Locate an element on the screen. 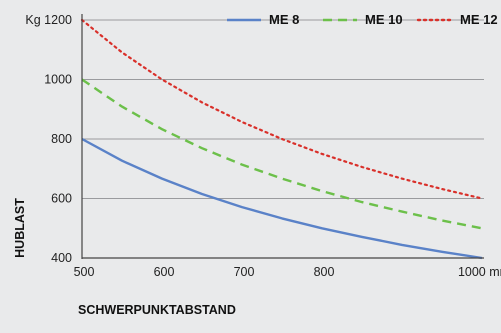 The width and height of the screenshot is (501, 333). x-tick-label: 500 is located at coordinates (84, 272).